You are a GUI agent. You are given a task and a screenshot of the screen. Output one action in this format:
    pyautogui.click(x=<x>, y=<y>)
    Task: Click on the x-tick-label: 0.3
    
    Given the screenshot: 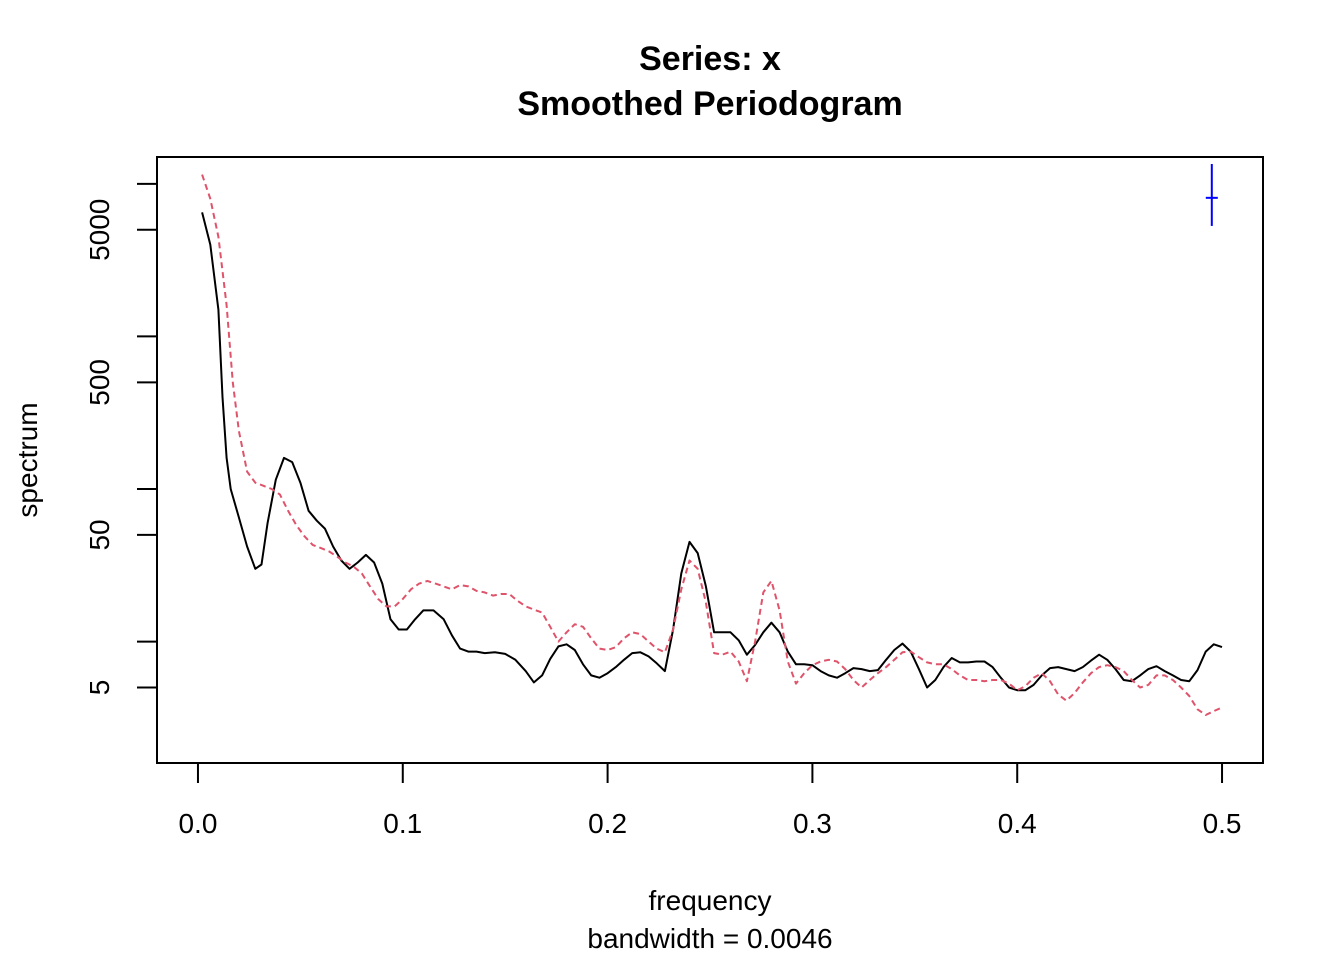 What is the action you would take?
    pyautogui.click(x=812, y=823)
    